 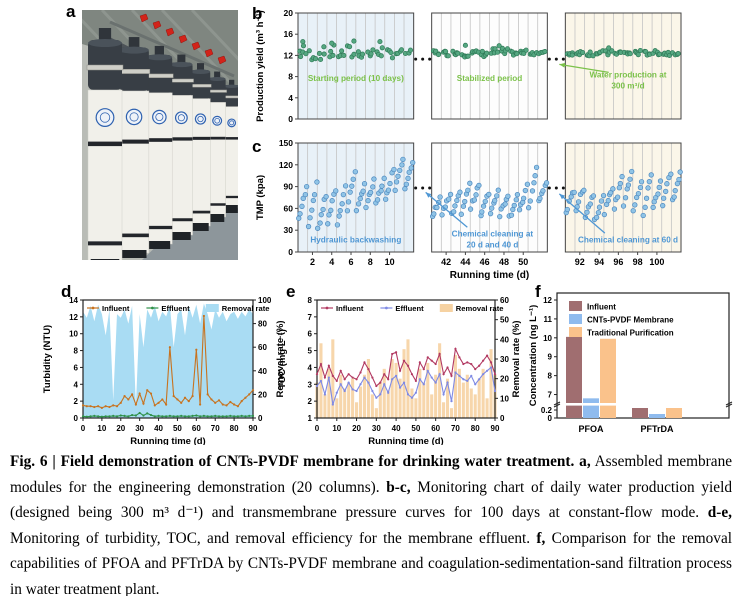 I want to click on svg-text: 42, so click(x=446, y=262).